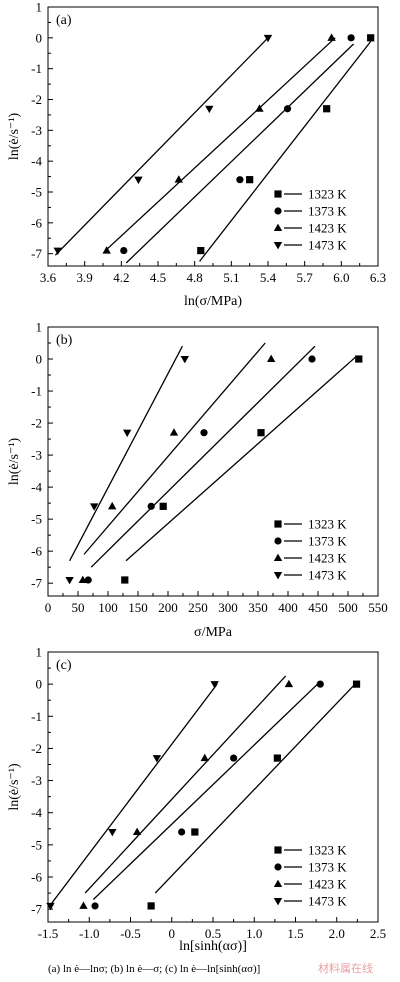  What do you see at coordinates (268, 277) in the screenshot?
I see `x-tick-label: 5.4` at bounding box center [268, 277].